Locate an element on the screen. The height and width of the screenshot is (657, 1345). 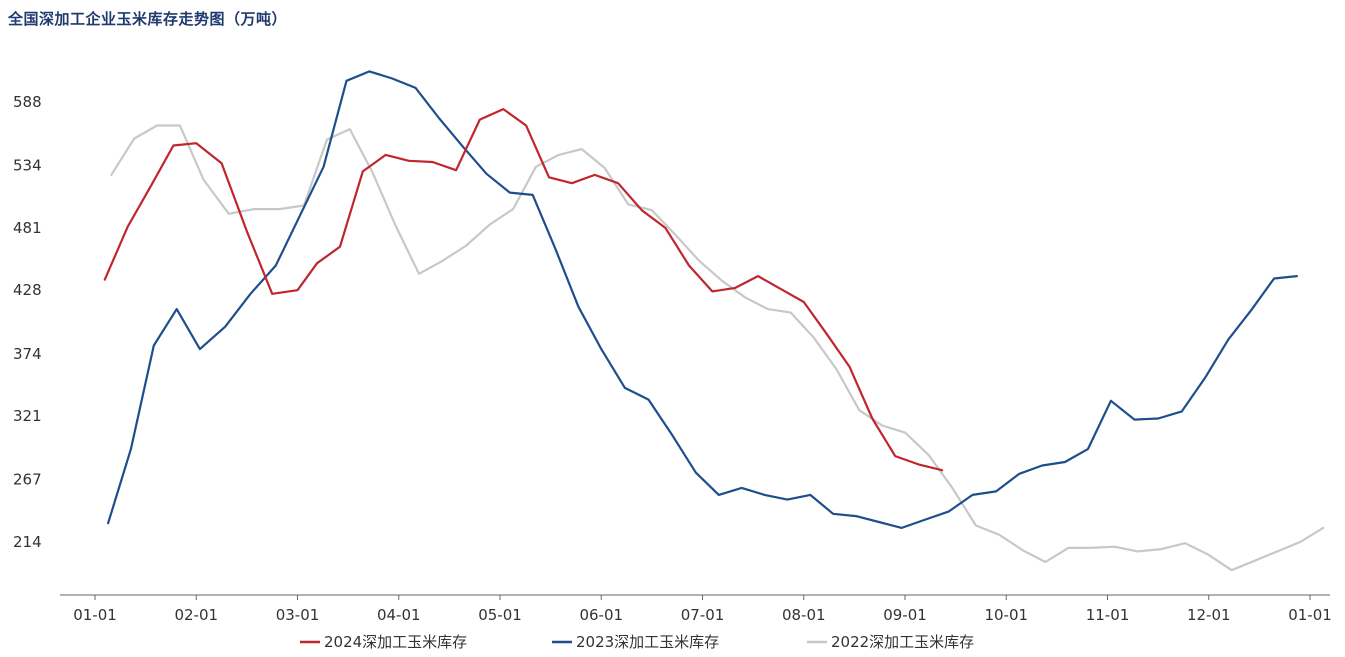
y-tick-label: 374 is located at coordinates (27, 354).